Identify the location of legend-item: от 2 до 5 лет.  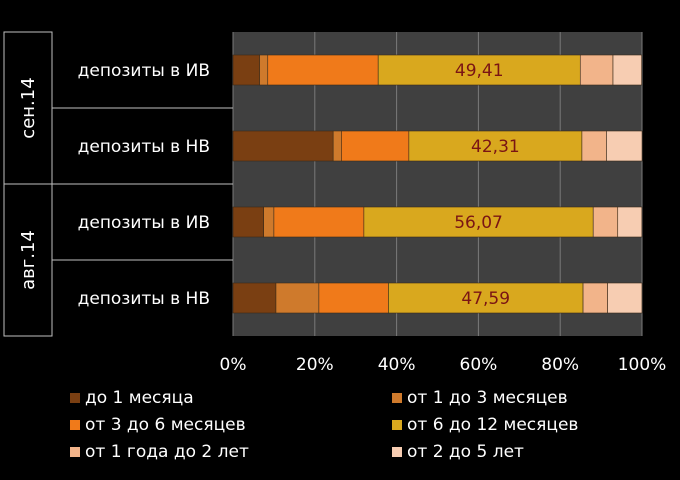
(458, 452).